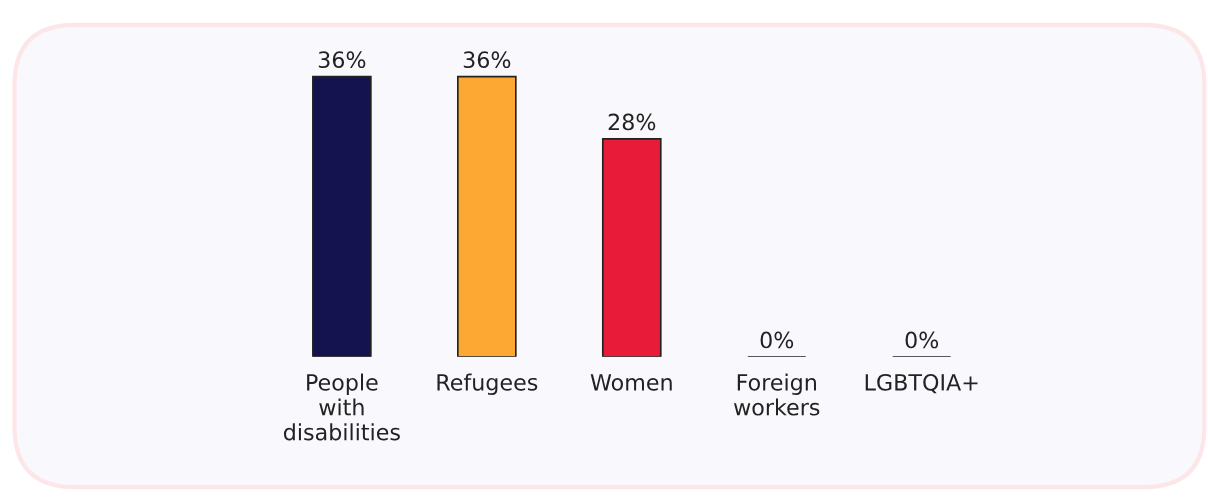  Describe the element at coordinates (632, 122) in the screenshot. I see `data-label: 28%` at that location.